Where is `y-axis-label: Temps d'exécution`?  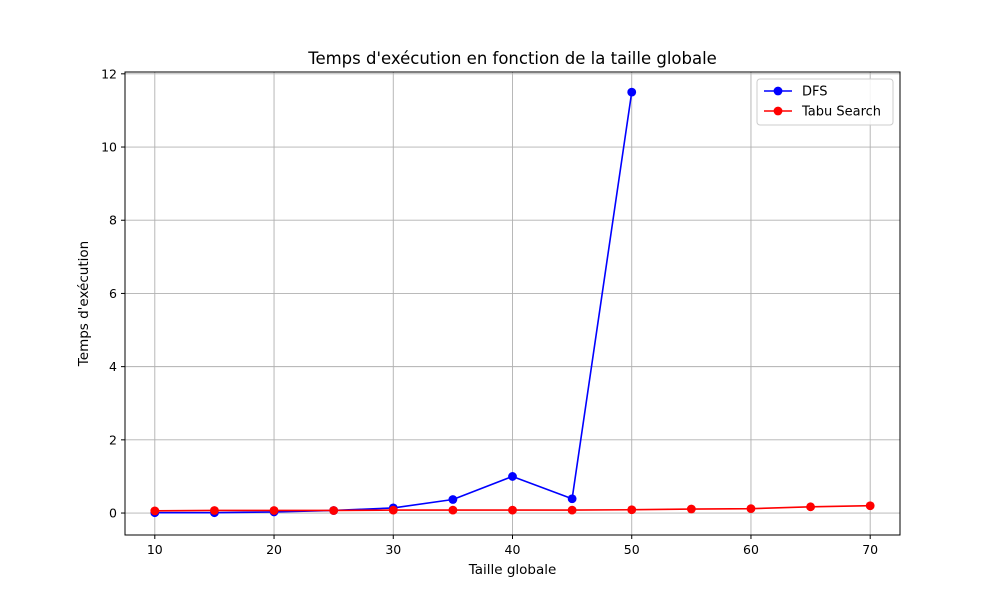 y-axis-label: Temps d'exécution is located at coordinates (84, 304).